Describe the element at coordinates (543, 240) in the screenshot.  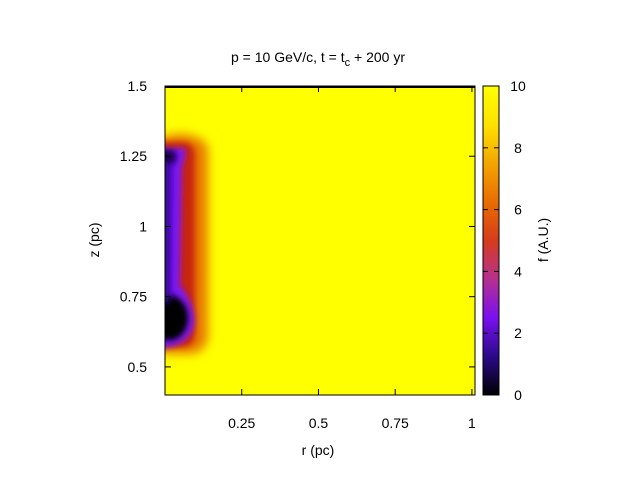
I see `colorbar-label: f (A.U.)` at that location.